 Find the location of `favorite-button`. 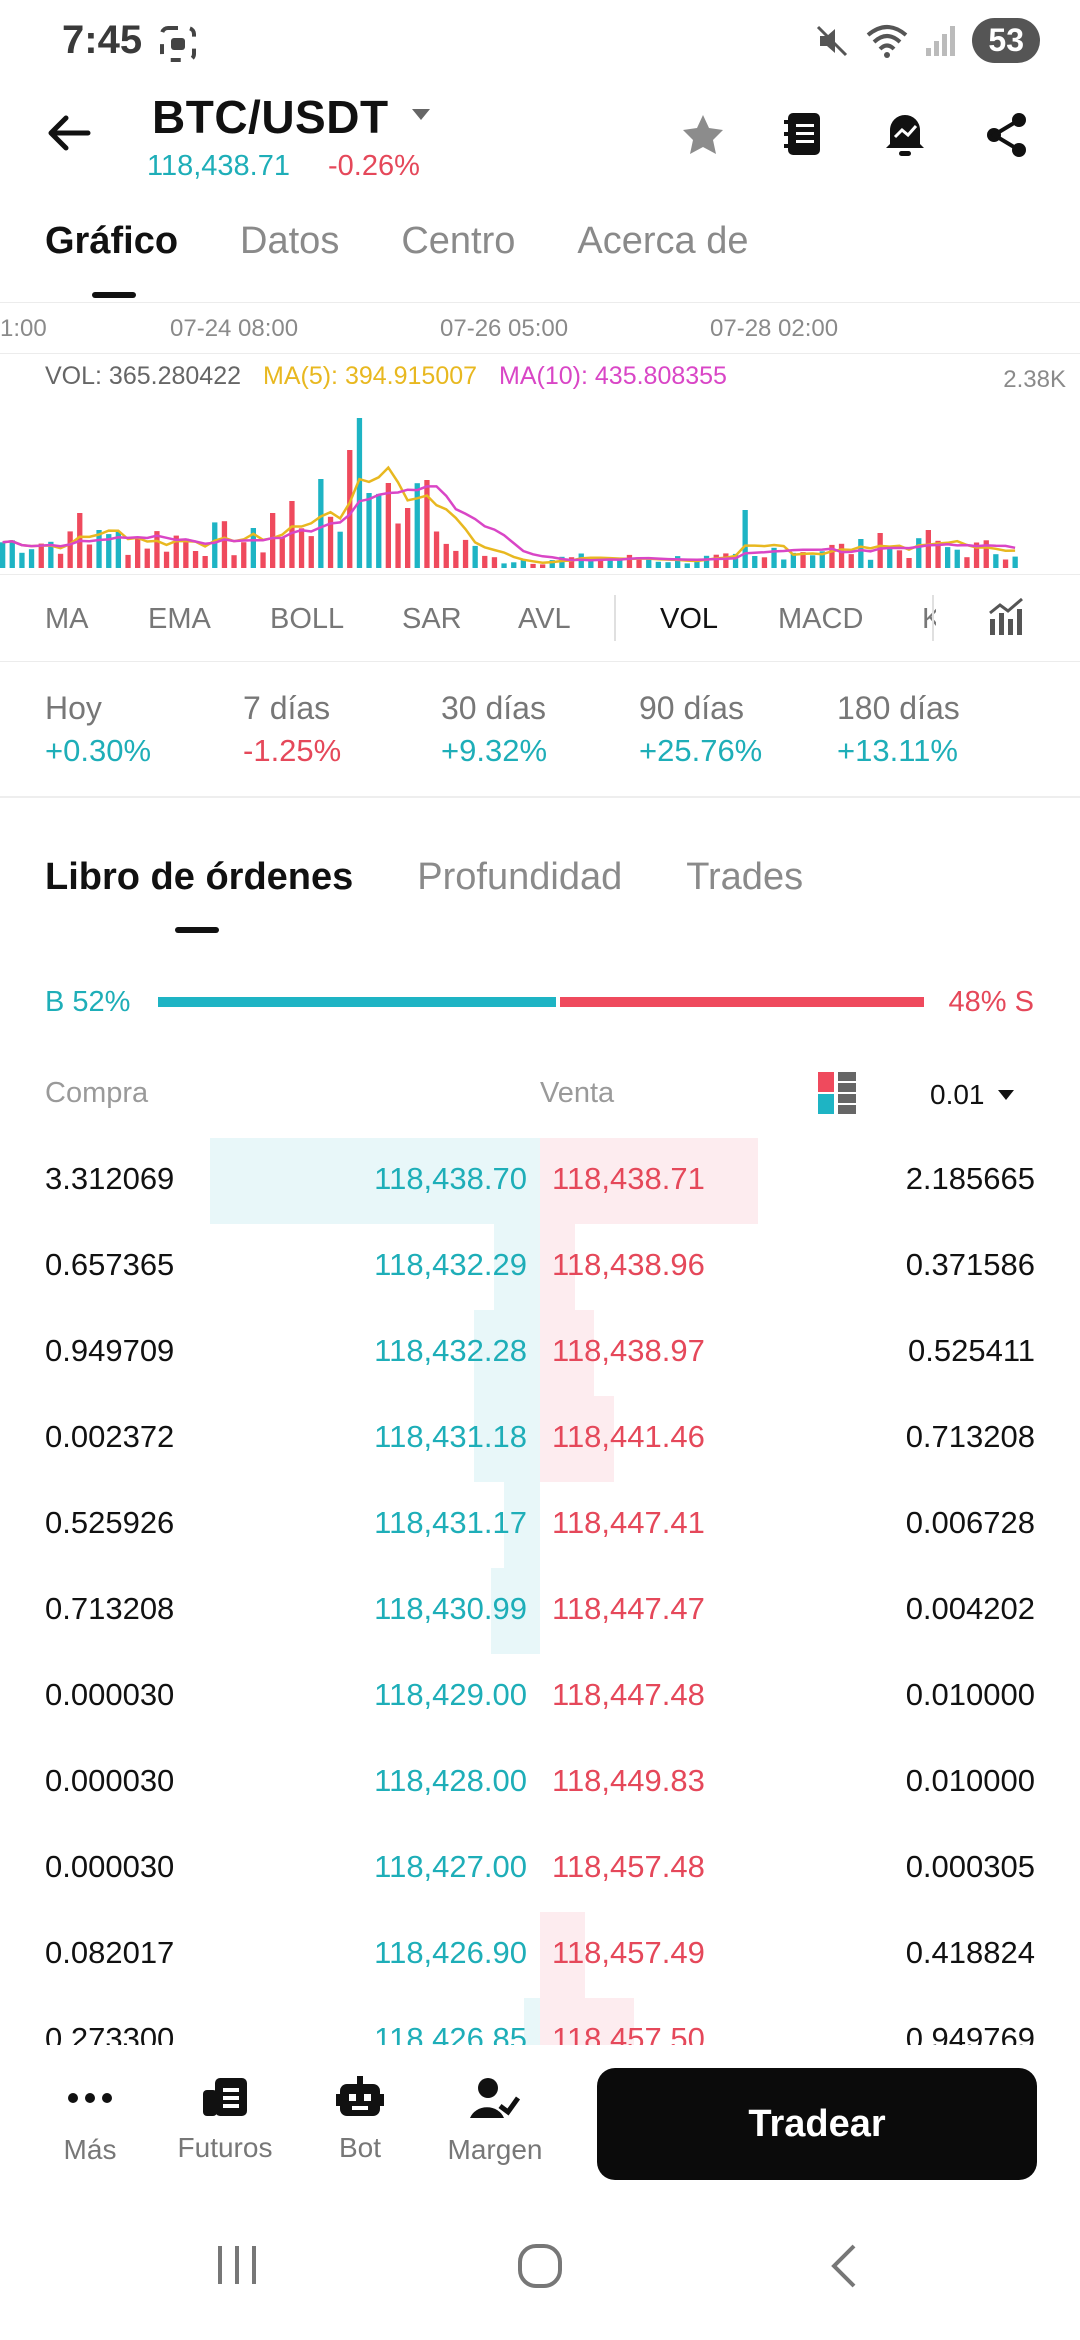

favorite-button is located at coordinates (703, 135).